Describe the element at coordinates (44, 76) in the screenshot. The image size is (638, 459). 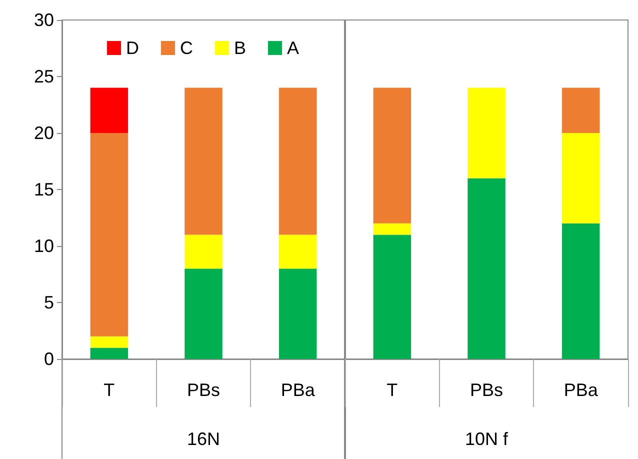
I see `y-tick-label: 25` at that location.